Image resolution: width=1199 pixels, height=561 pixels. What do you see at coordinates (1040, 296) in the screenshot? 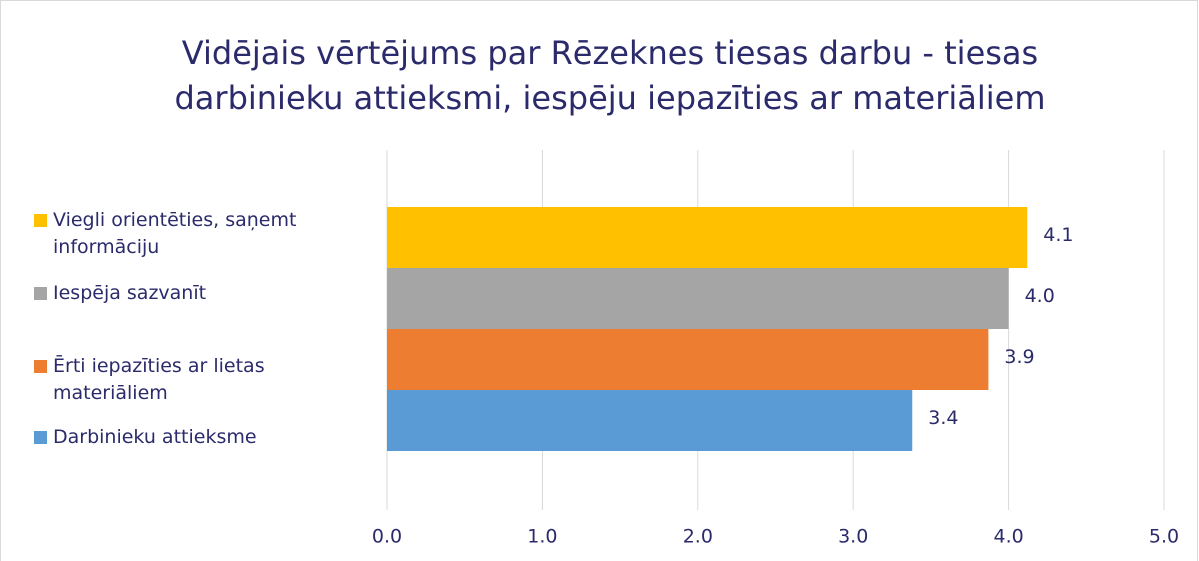
I see `data-label: 4.0` at bounding box center [1040, 296].